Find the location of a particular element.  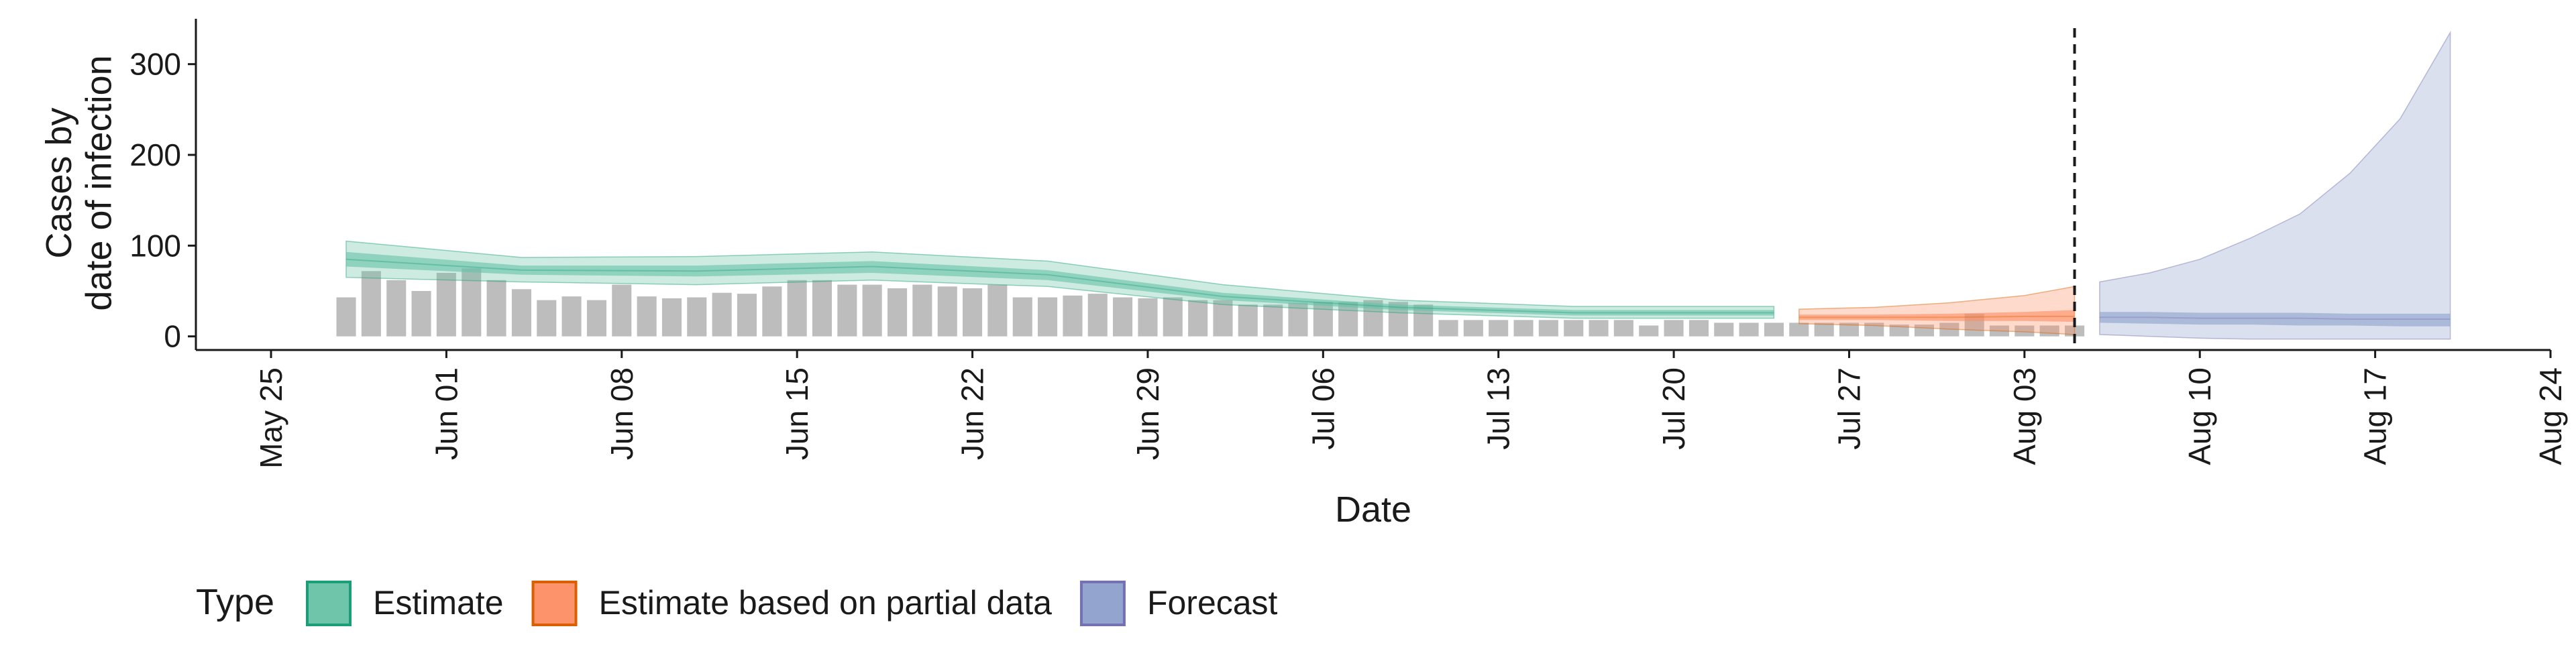

x-tick-label: May 25 is located at coordinates (271, 418).